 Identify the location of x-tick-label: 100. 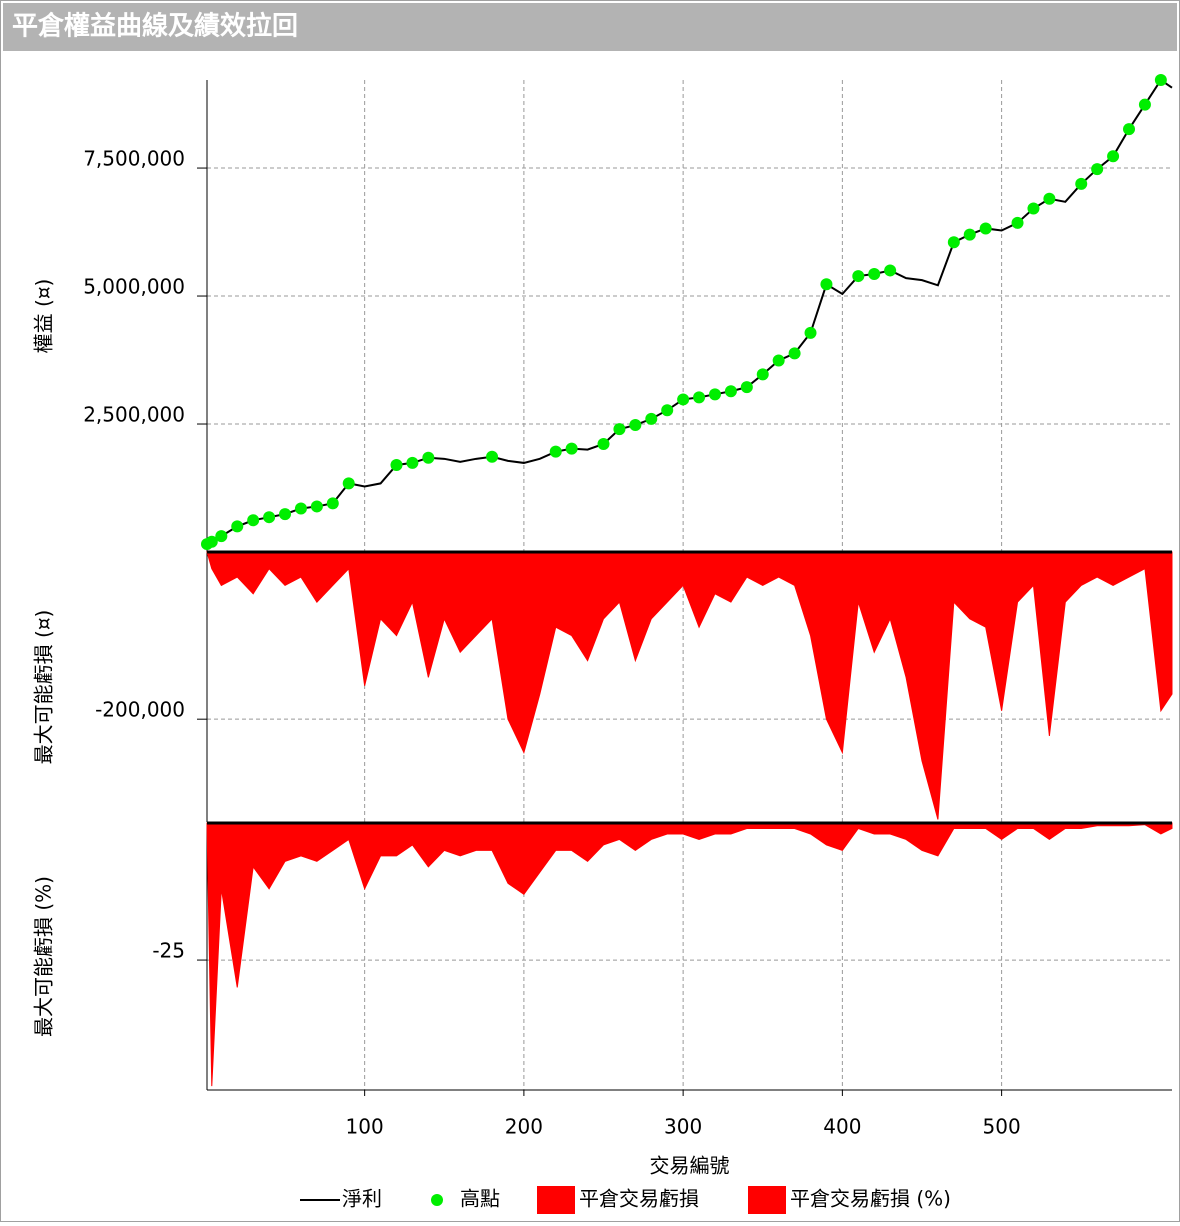
(365, 1127).